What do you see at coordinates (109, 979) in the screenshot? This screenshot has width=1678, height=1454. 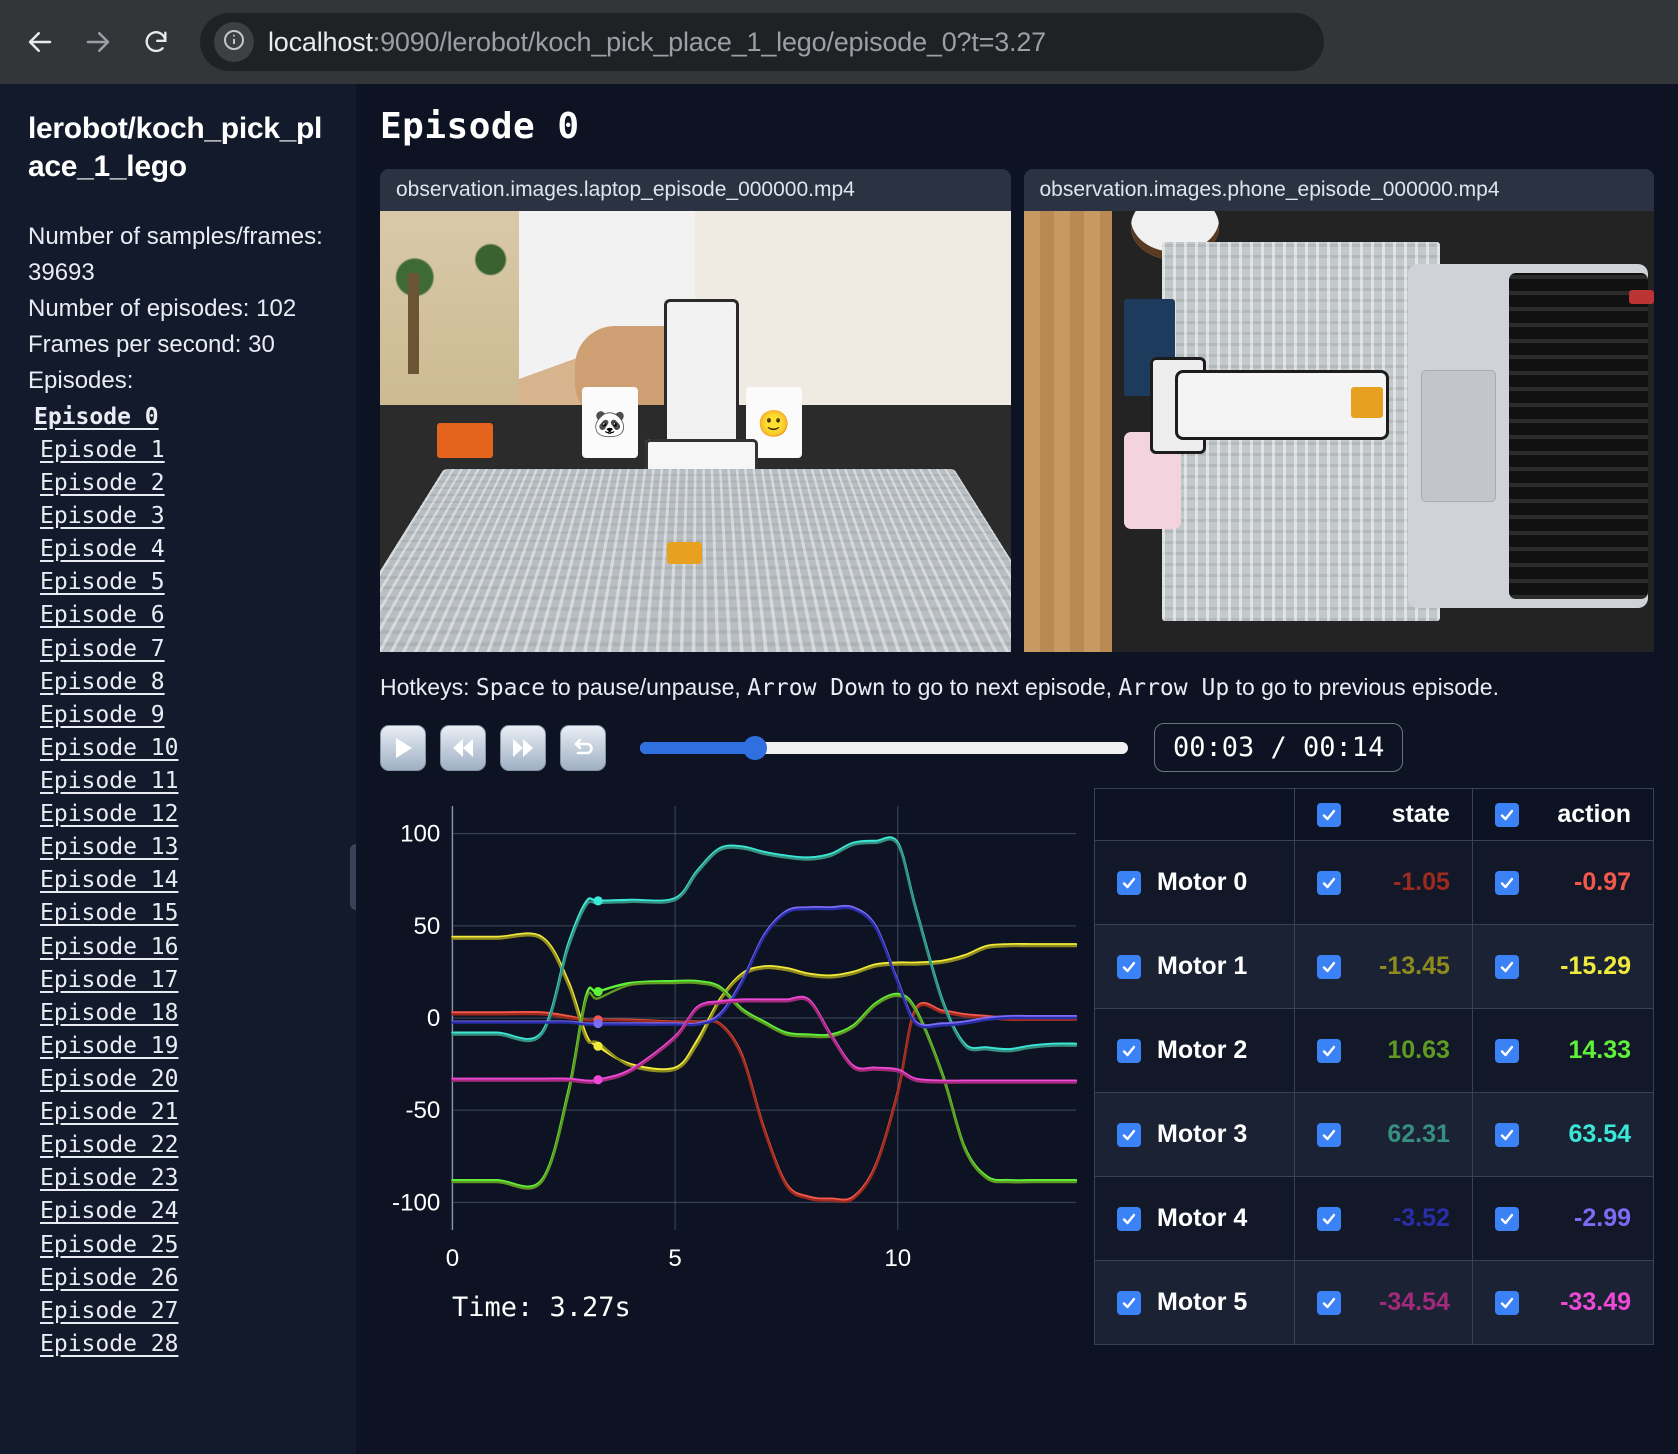 I see `sidebar-item-episode-17: Episode 17` at bounding box center [109, 979].